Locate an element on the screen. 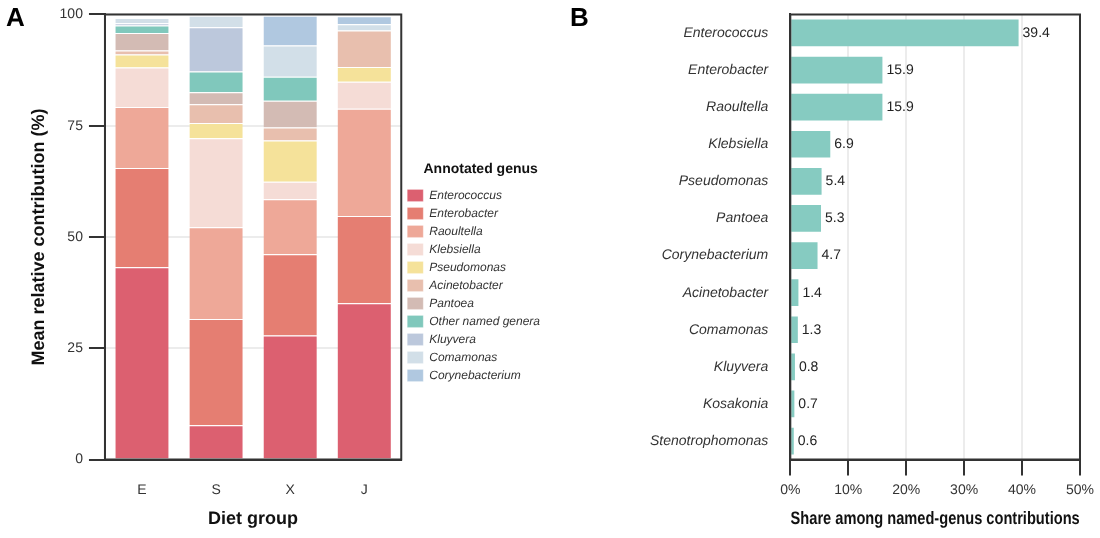 Image resolution: width=1100 pixels, height=538 pixels. text: A is located at coordinates (16, 17).